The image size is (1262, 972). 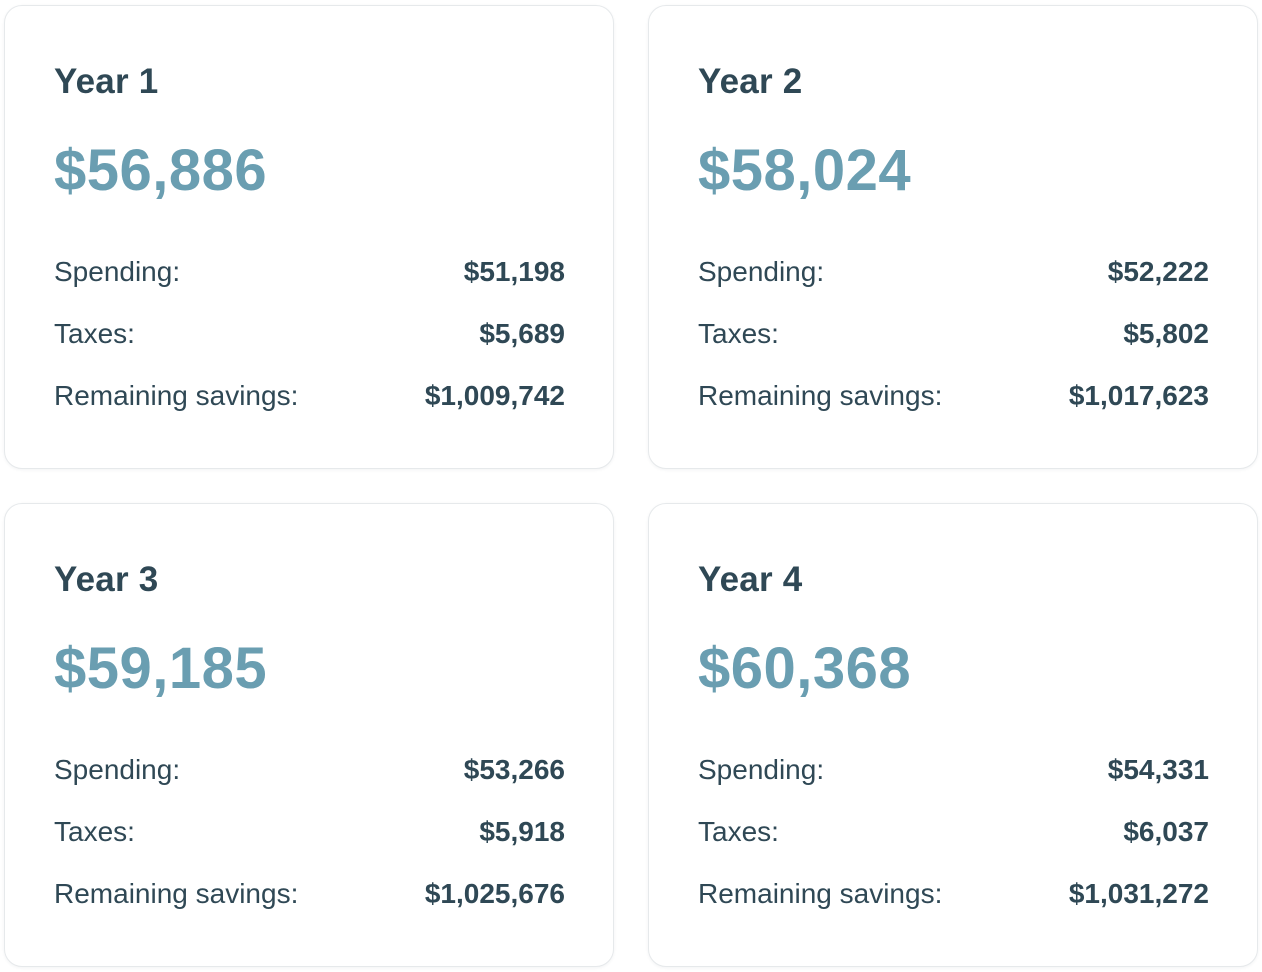 What do you see at coordinates (161, 668) in the screenshot?
I see `card-total-amount: $59,185` at bounding box center [161, 668].